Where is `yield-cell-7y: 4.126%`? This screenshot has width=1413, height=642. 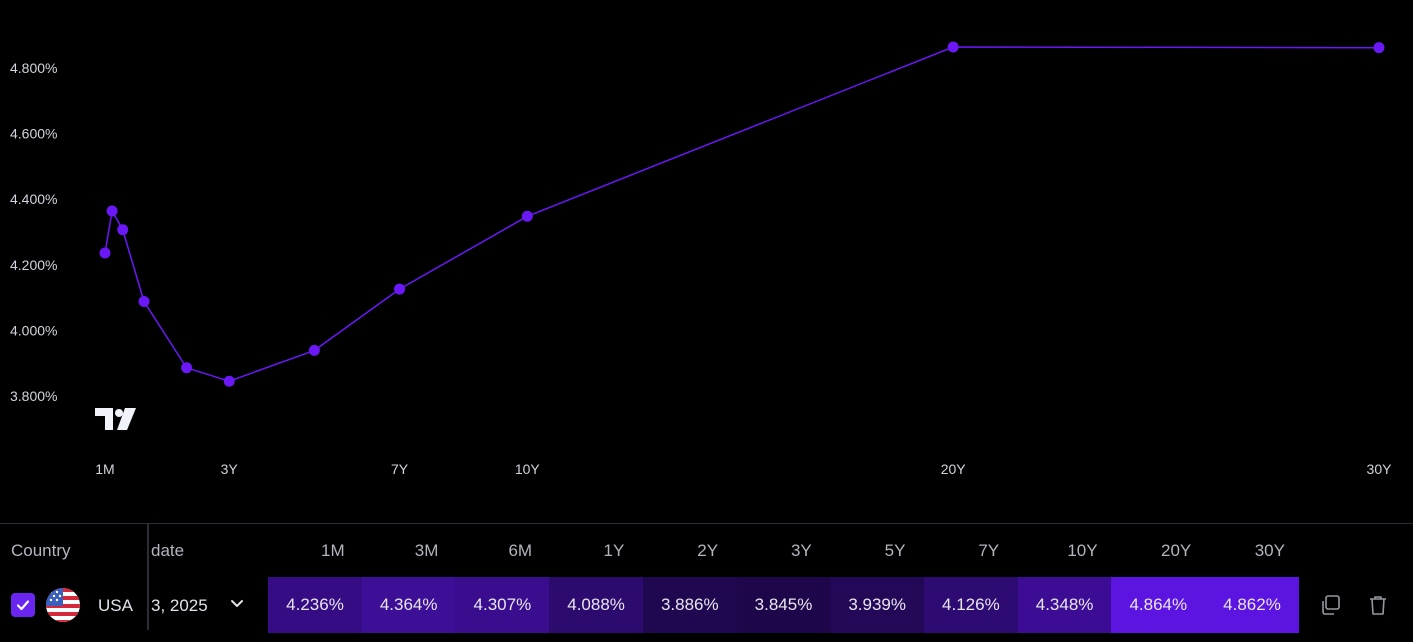 yield-cell-7y: 4.126% is located at coordinates (970, 605).